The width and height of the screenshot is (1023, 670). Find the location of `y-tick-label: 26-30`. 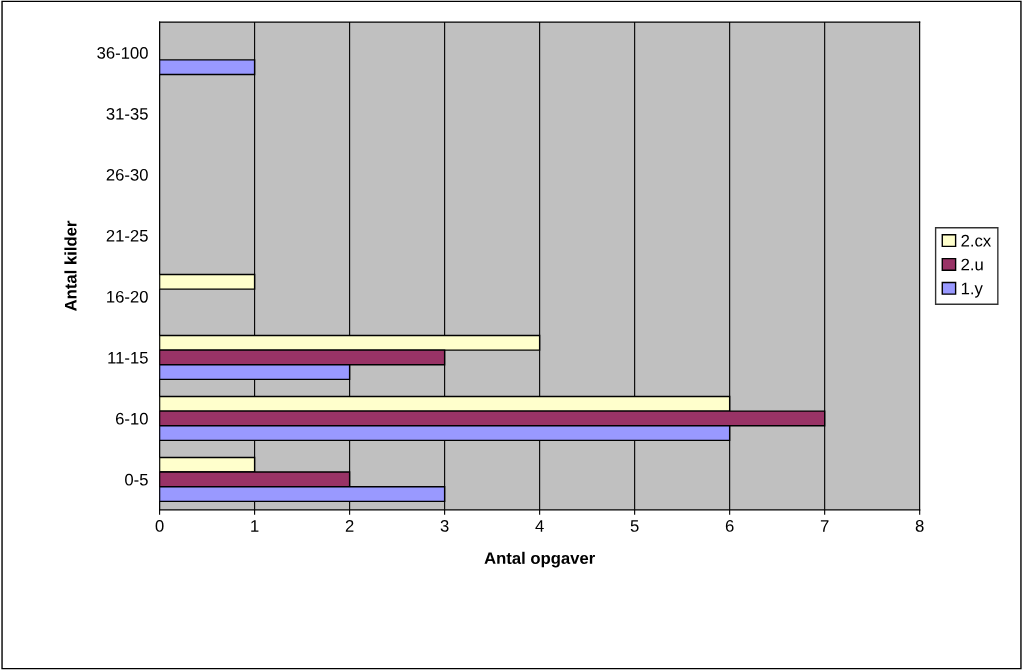

y-tick-label: 26-30 is located at coordinates (127, 174).